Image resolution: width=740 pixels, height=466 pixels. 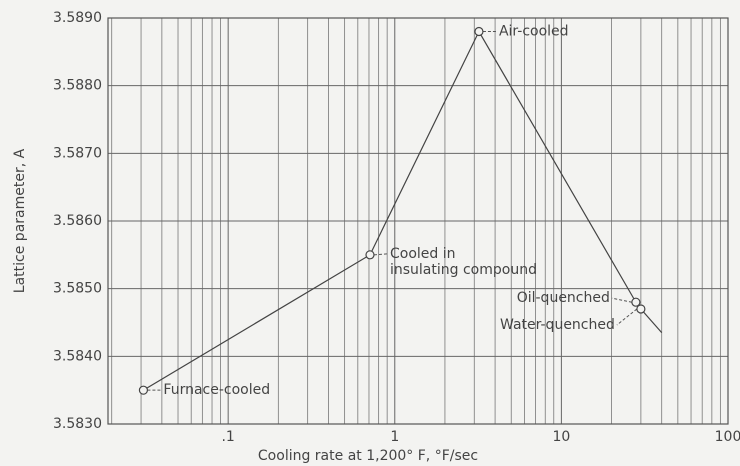 I want to click on y-tick-label: 3.5830, so click(x=77, y=424).